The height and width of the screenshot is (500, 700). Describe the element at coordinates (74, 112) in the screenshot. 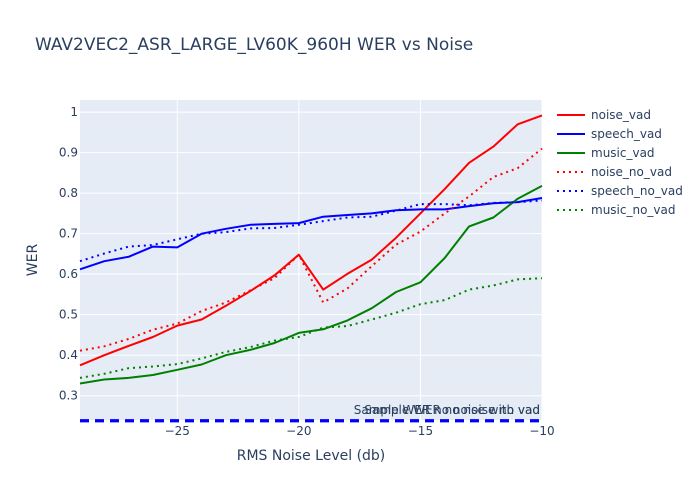

I see `y-tick-label: 1` at that location.